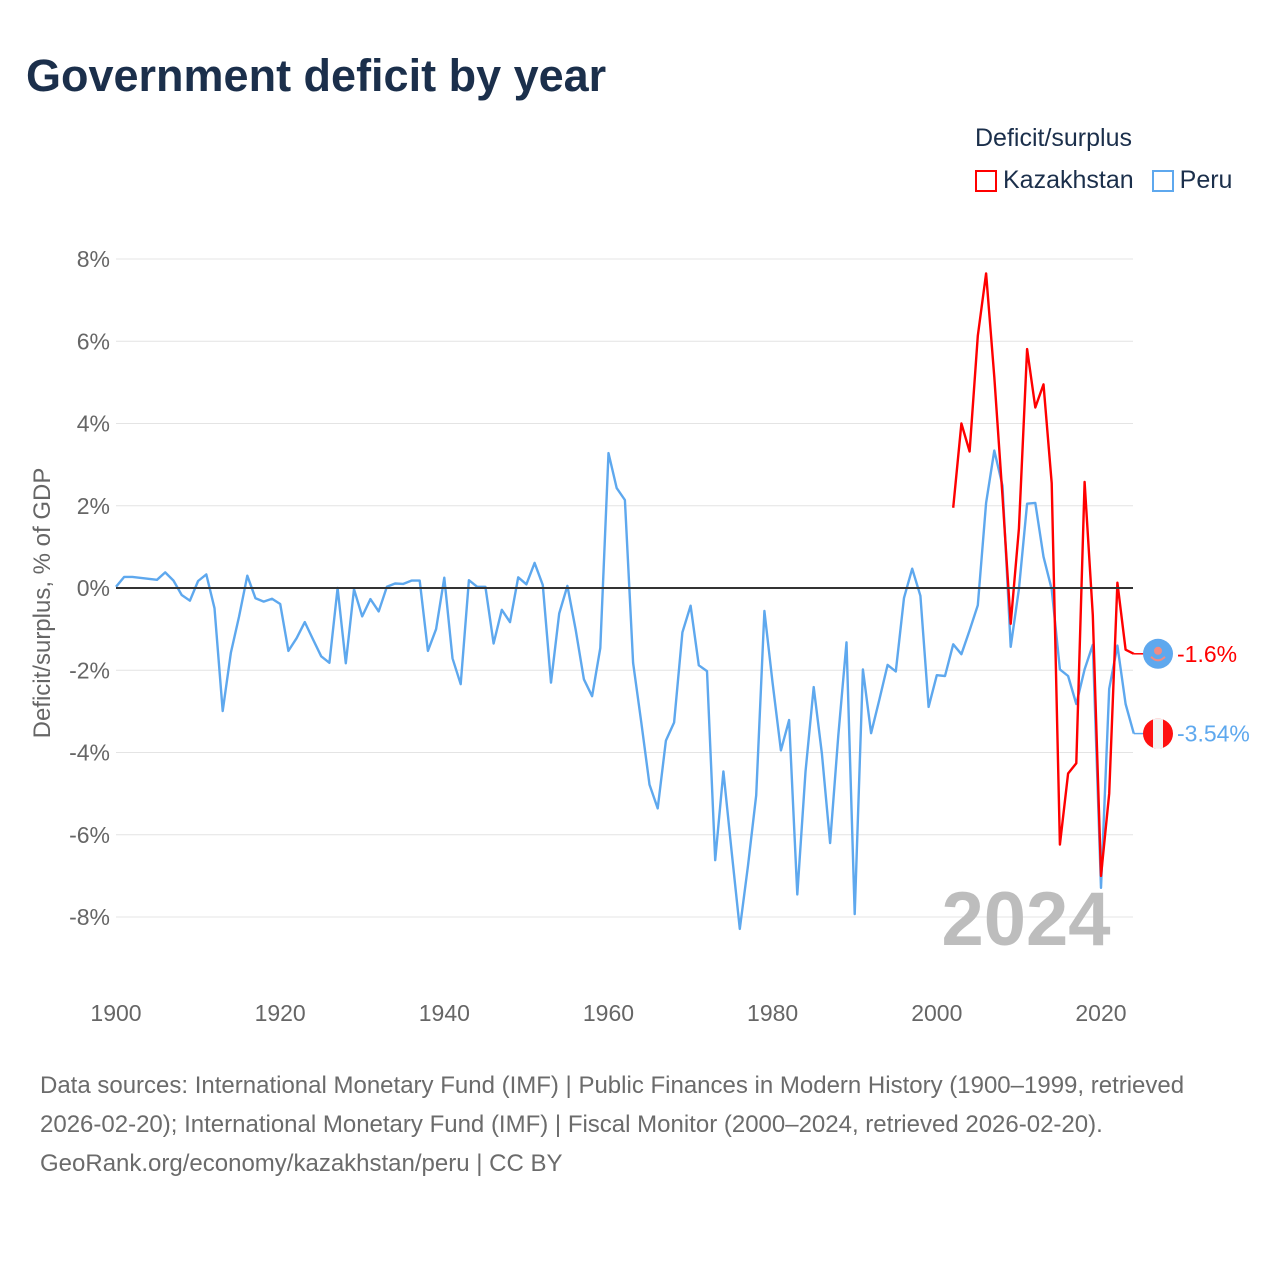  What do you see at coordinates (608, 1013) in the screenshot?
I see `x-tick-label: 1960` at bounding box center [608, 1013].